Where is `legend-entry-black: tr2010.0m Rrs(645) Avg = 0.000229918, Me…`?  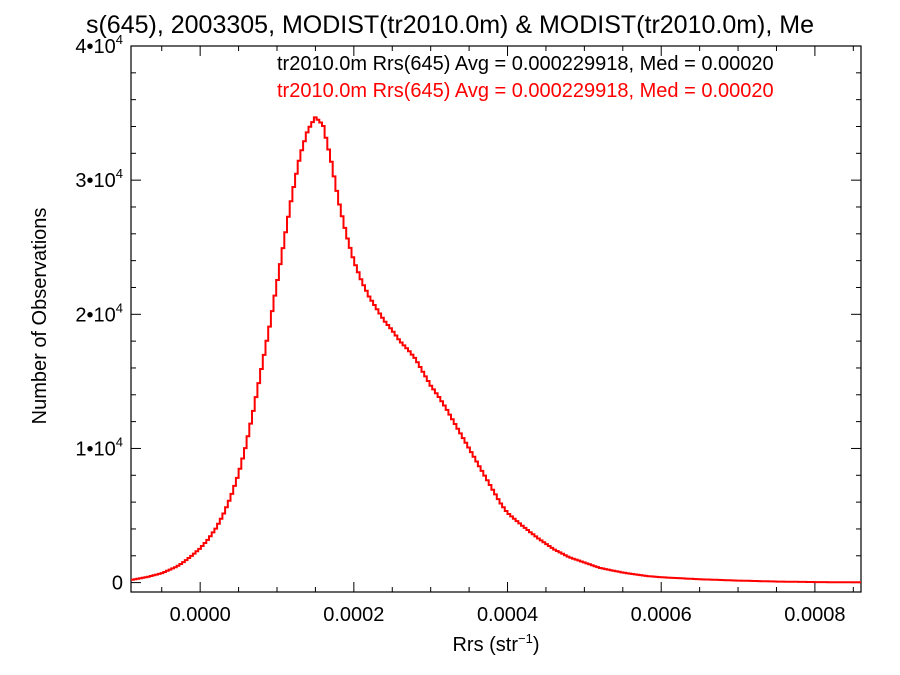
legend-entry-black: tr2010.0m Rrs(645) Avg = 0.000229918, Me… is located at coordinates (525, 64).